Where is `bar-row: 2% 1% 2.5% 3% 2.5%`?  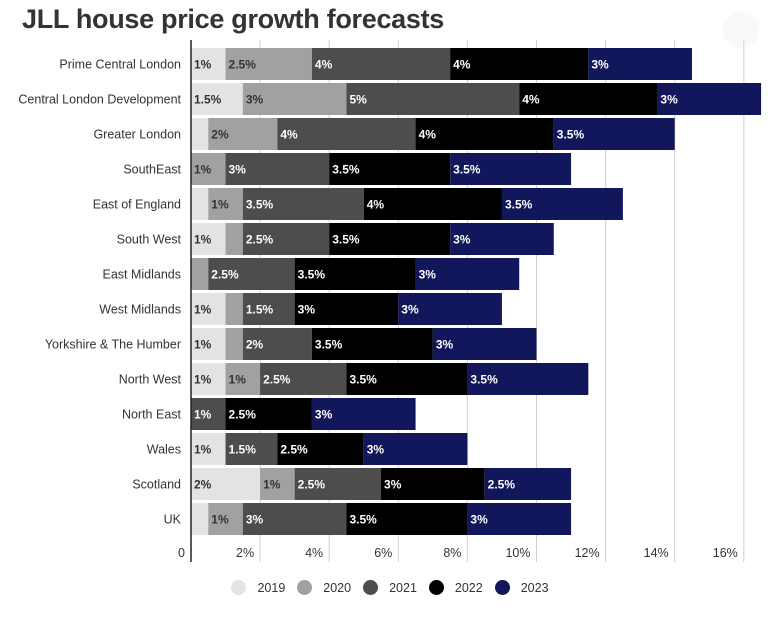
bar-row: 2% 1% 2.5% 3% 2.5% is located at coordinates (381, 484).